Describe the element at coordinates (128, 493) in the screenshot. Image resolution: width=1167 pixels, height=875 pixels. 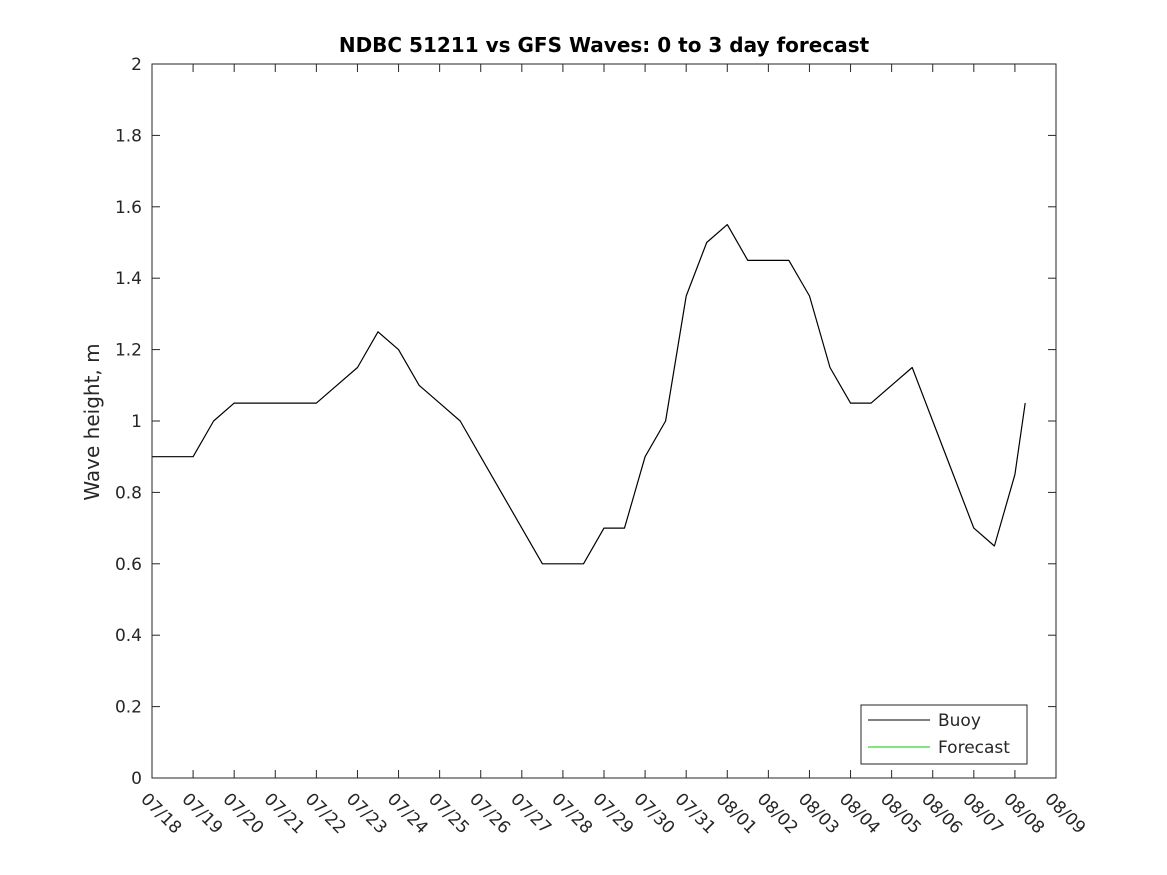
I see `y-tick-label: 0.8` at that location.